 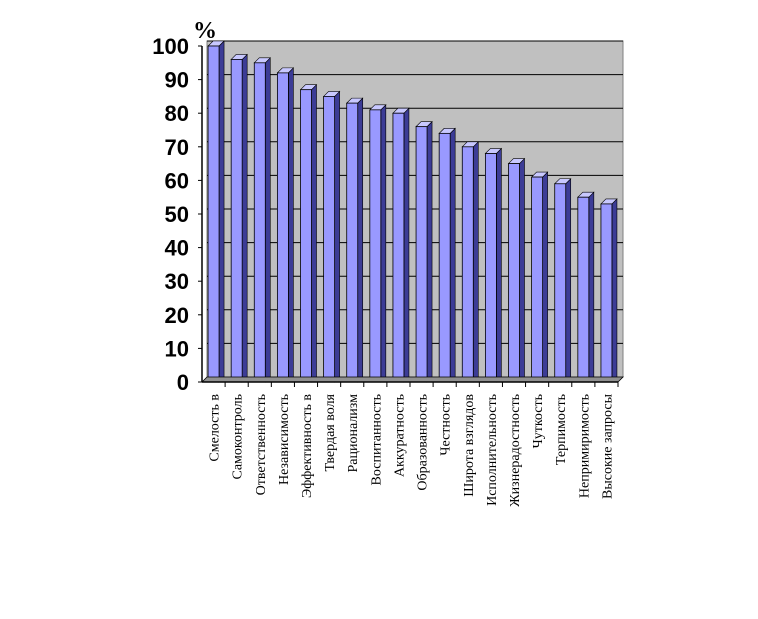 What do you see at coordinates (607, 446) in the screenshot?
I see `x-tick-label: Высокие запросы` at bounding box center [607, 446].